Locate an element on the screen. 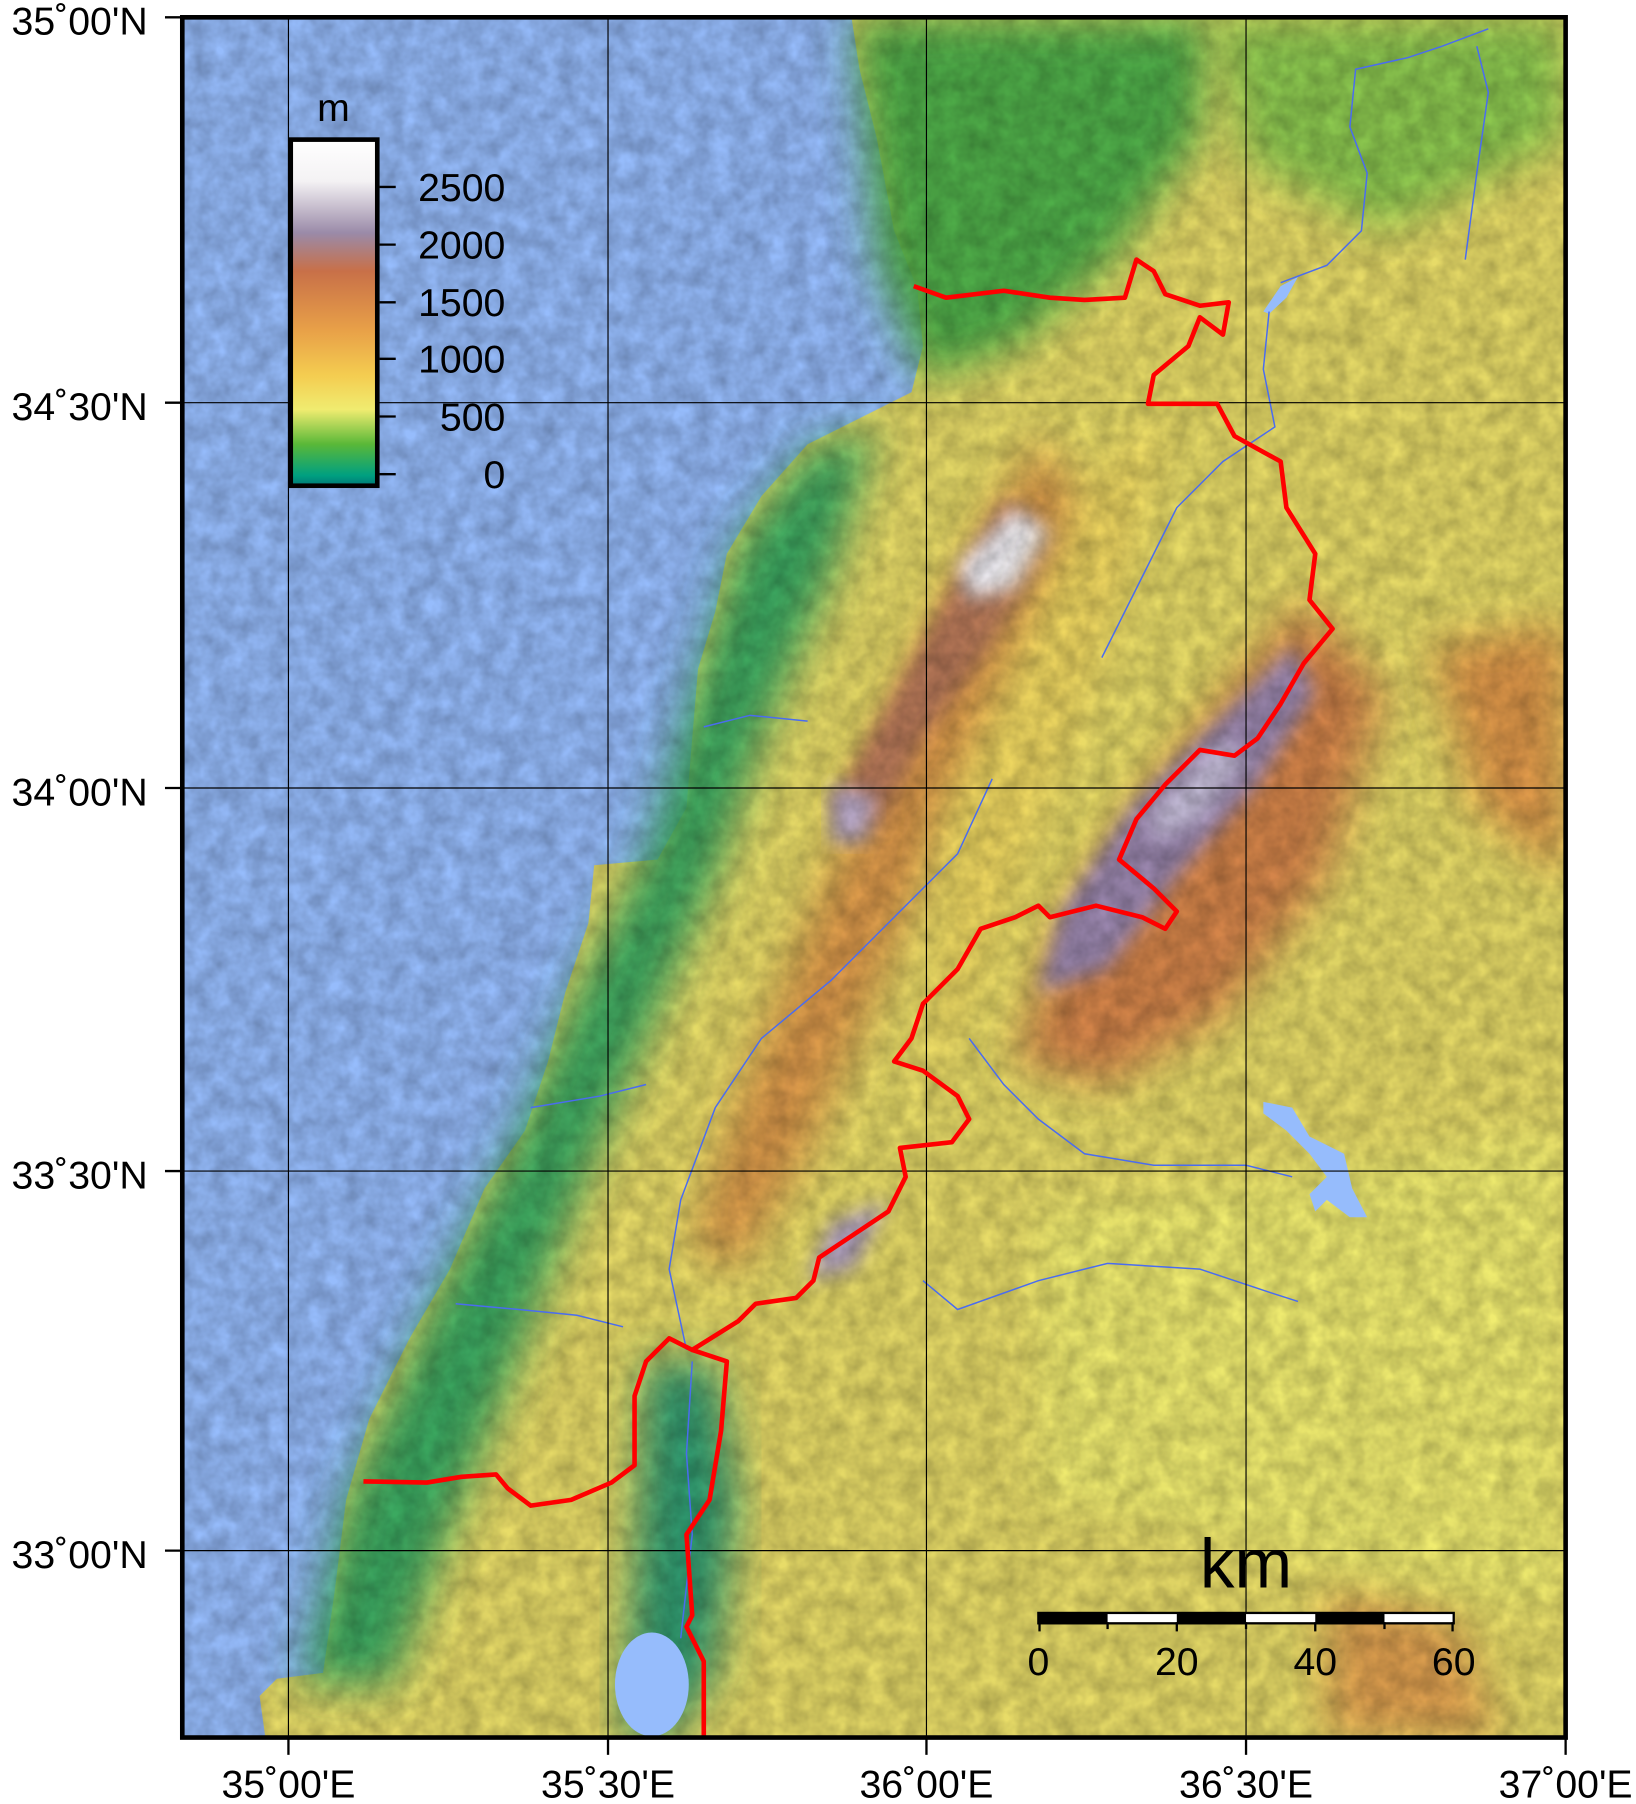 This screenshot has height=1804, width=1636. scale-bar: km 0 20 40 60 is located at coordinates (1251, 1605).